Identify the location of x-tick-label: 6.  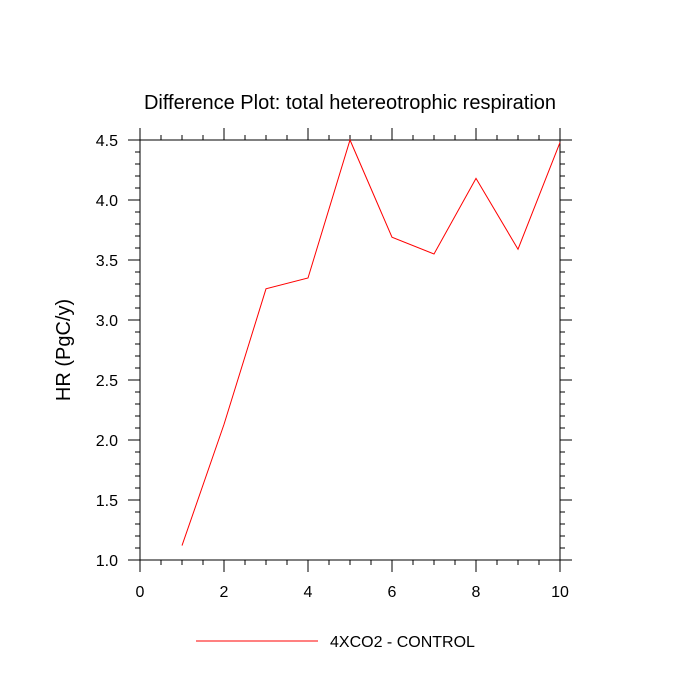
(392, 592).